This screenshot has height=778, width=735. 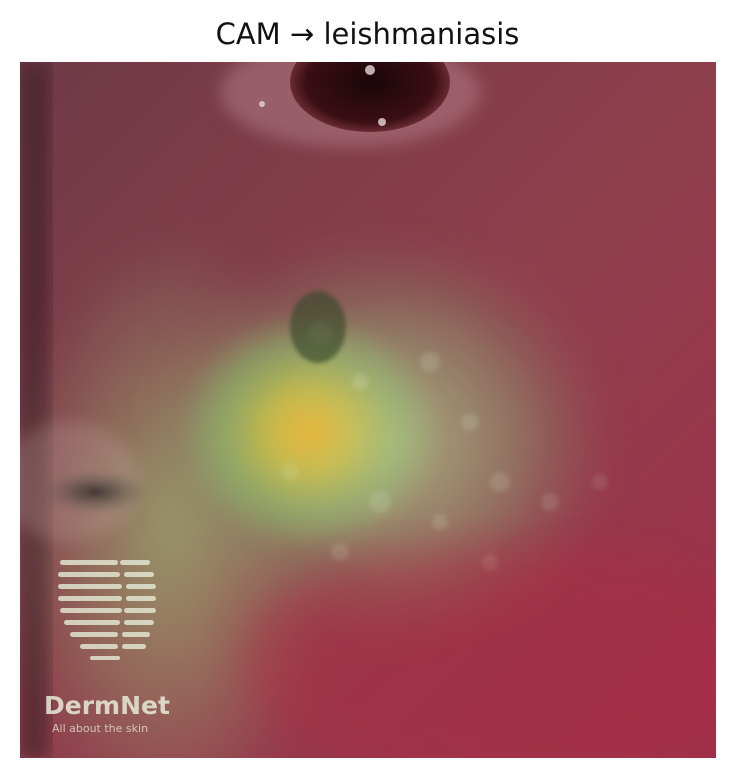 I want to click on watermark-brand: DermNet, so click(x=107, y=705).